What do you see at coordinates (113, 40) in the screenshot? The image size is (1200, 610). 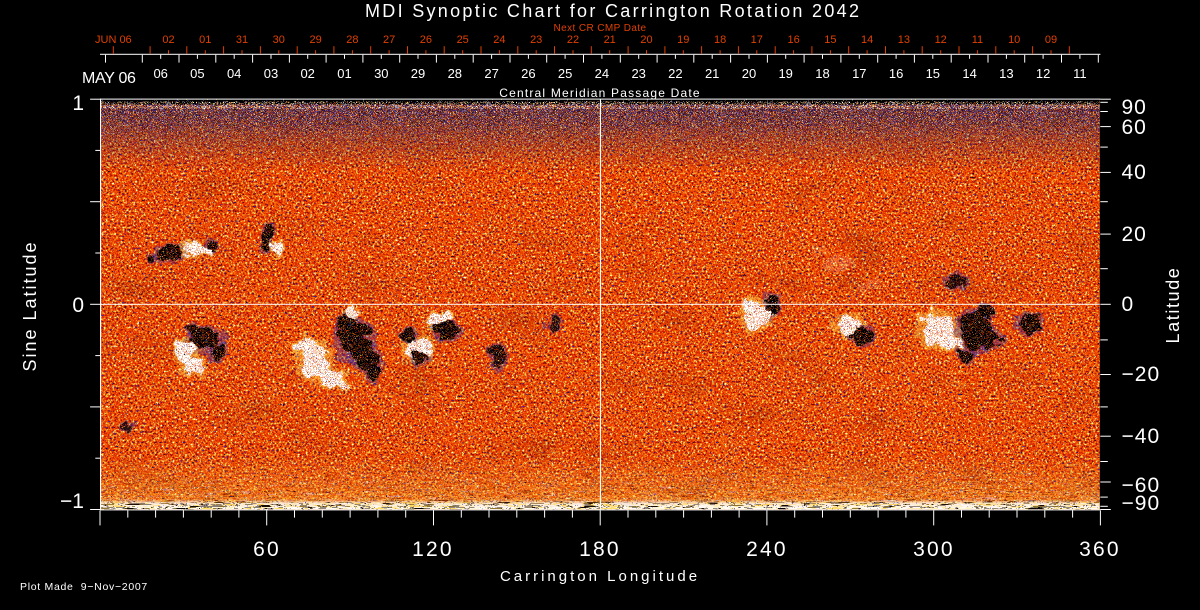 I see `svg-text: JUN 06` at bounding box center [113, 40].